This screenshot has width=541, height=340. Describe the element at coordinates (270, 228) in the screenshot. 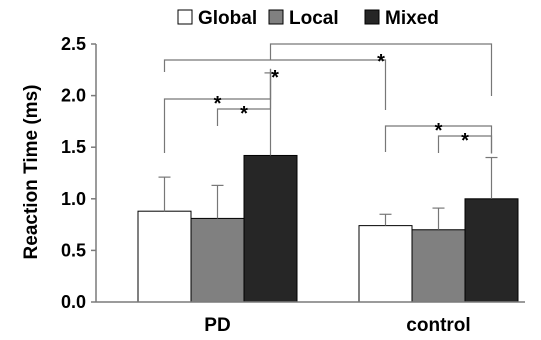

I see `bar-mixed-pd` at that location.